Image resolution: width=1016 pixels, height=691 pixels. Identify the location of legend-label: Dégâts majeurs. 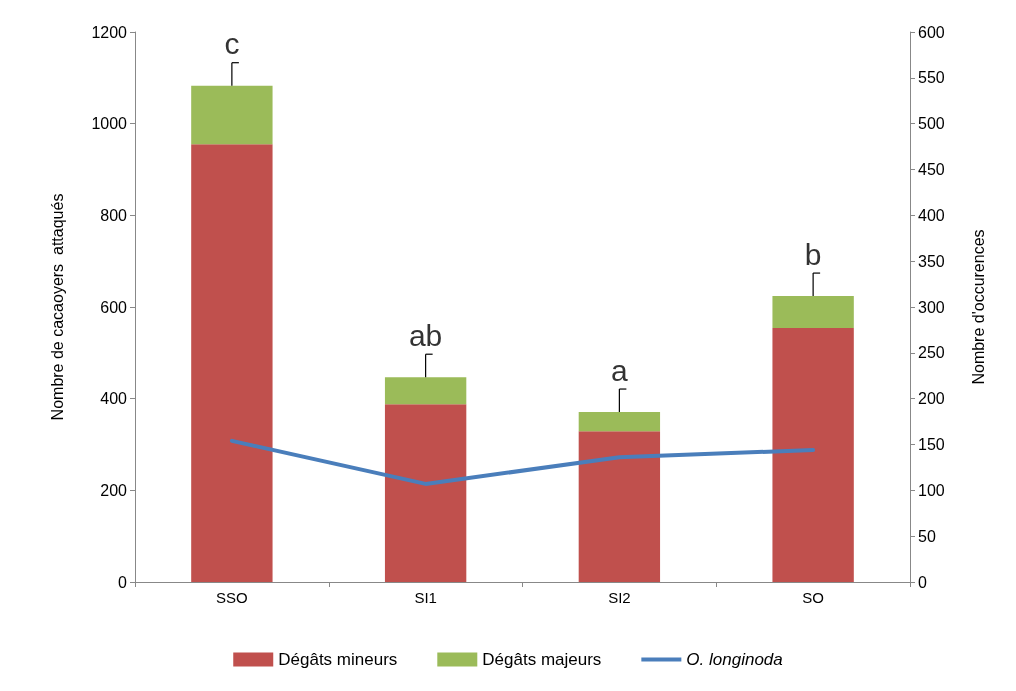
(542, 659).